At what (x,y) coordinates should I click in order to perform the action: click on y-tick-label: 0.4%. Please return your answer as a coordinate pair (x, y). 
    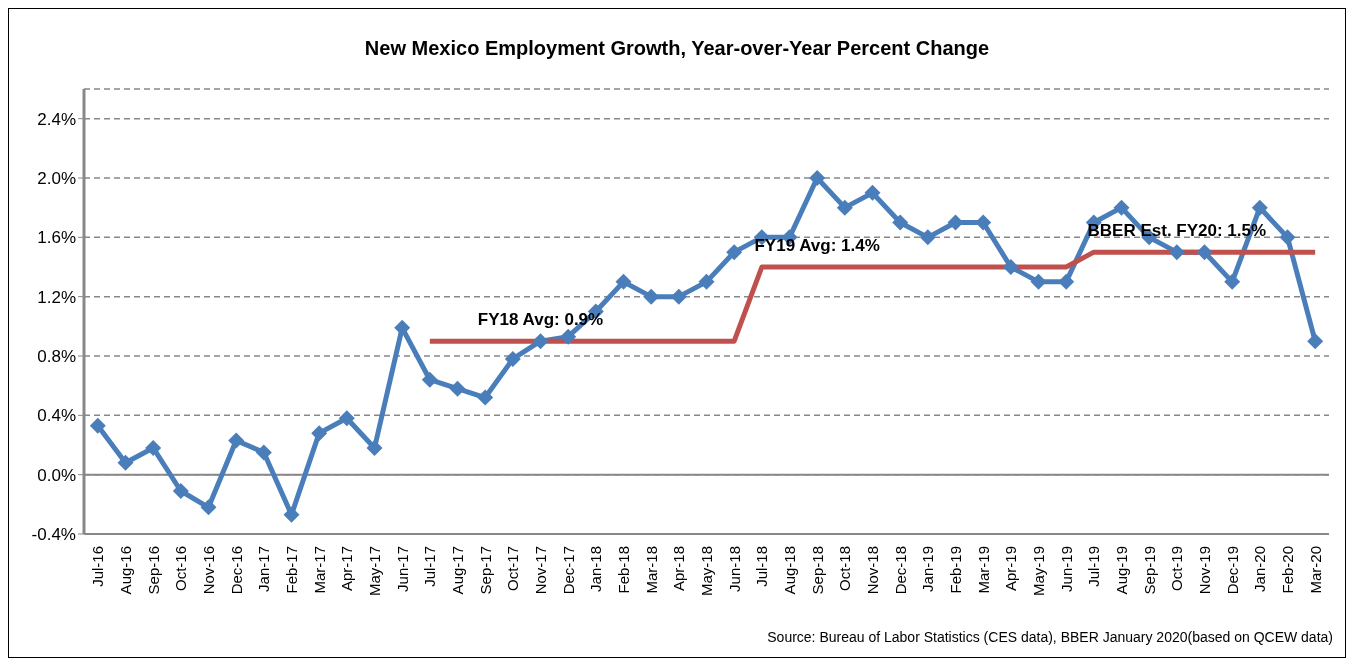
    Looking at the image, I should click on (56, 416).